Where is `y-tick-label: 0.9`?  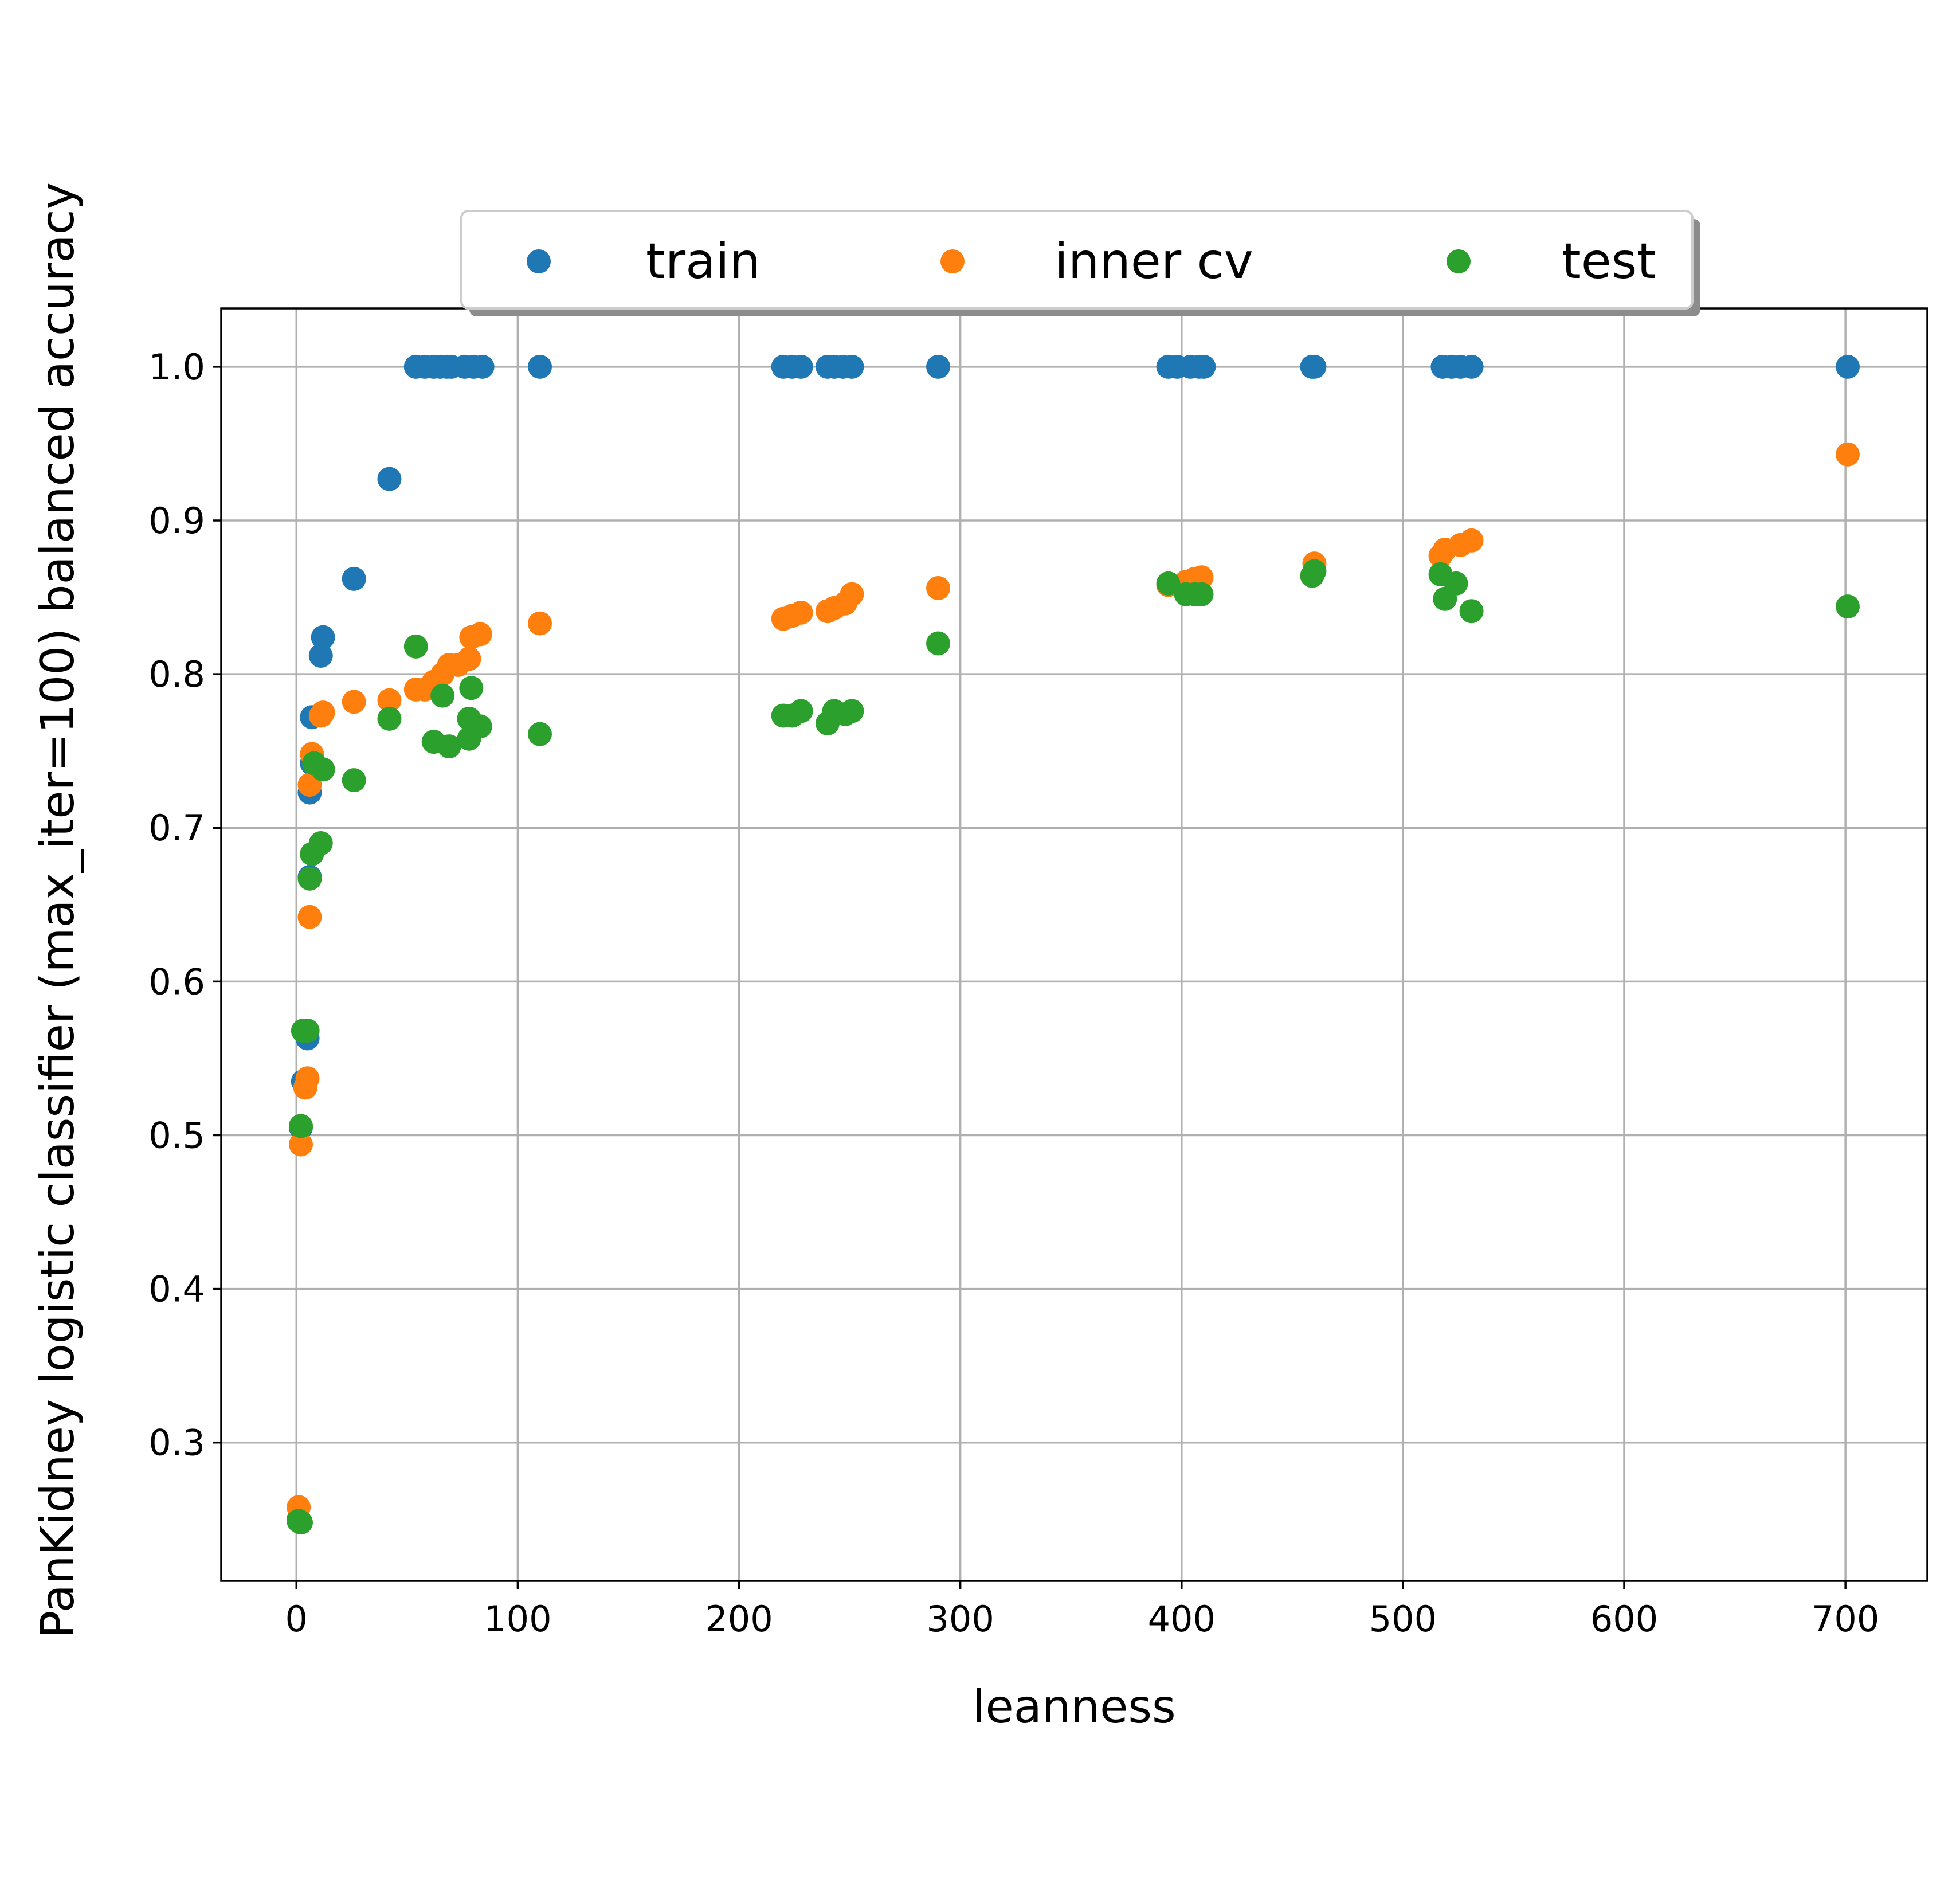 y-tick-label: 0.9 is located at coordinates (176, 521).